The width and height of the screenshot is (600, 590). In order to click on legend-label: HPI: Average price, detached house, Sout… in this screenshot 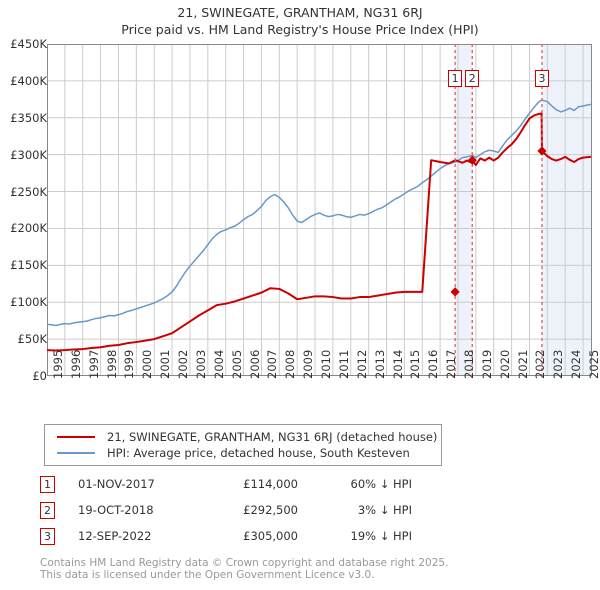, I will do `click(258, 453)`.